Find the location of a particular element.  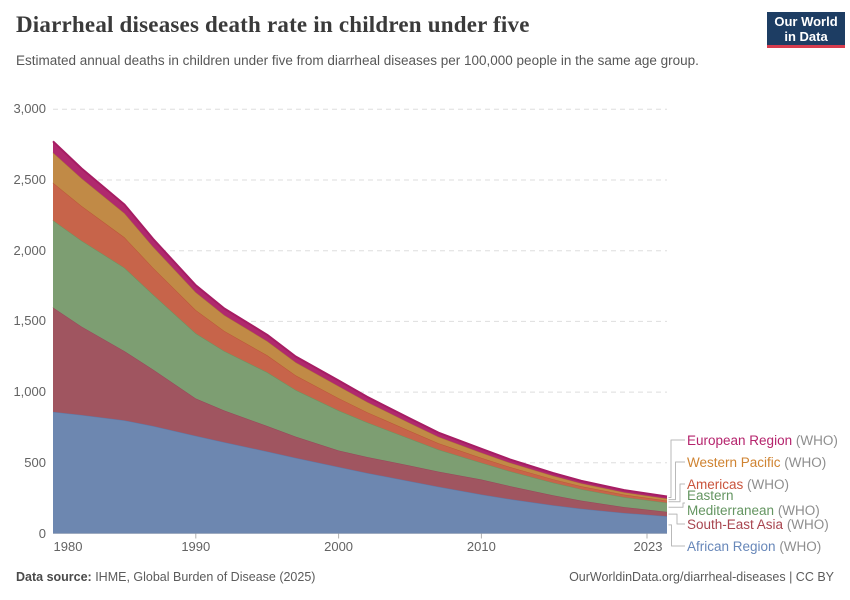

y-tick-label: 2,500 is located at coordinates (29, 179).